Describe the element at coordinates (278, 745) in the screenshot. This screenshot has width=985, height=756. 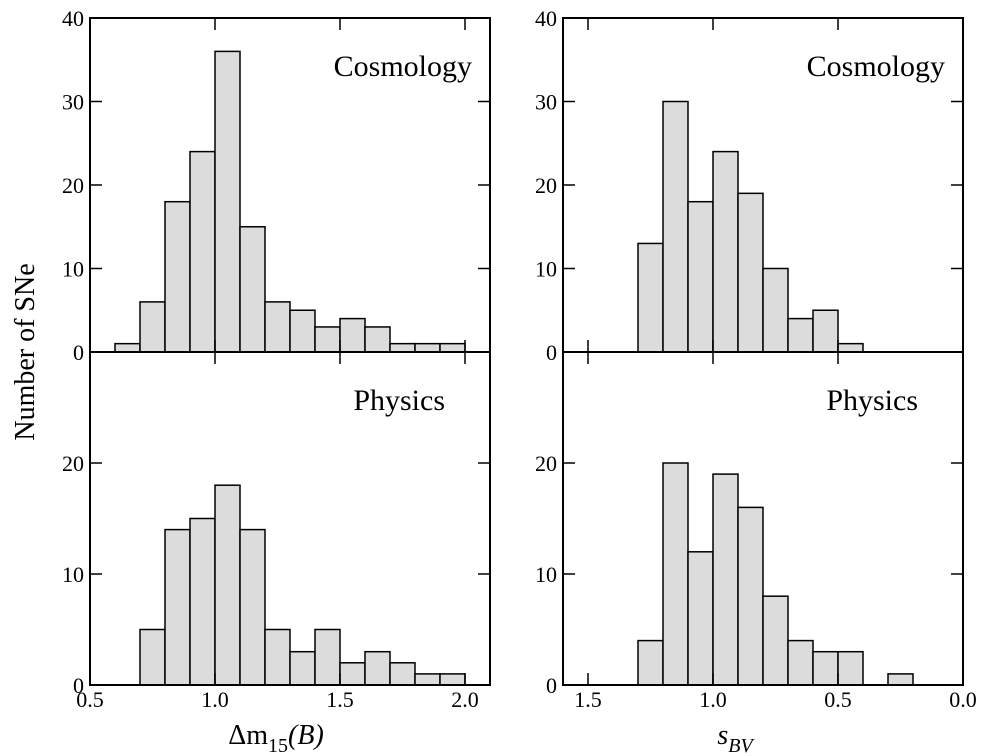
I see `x-axis-label-sub: 15` at that location.